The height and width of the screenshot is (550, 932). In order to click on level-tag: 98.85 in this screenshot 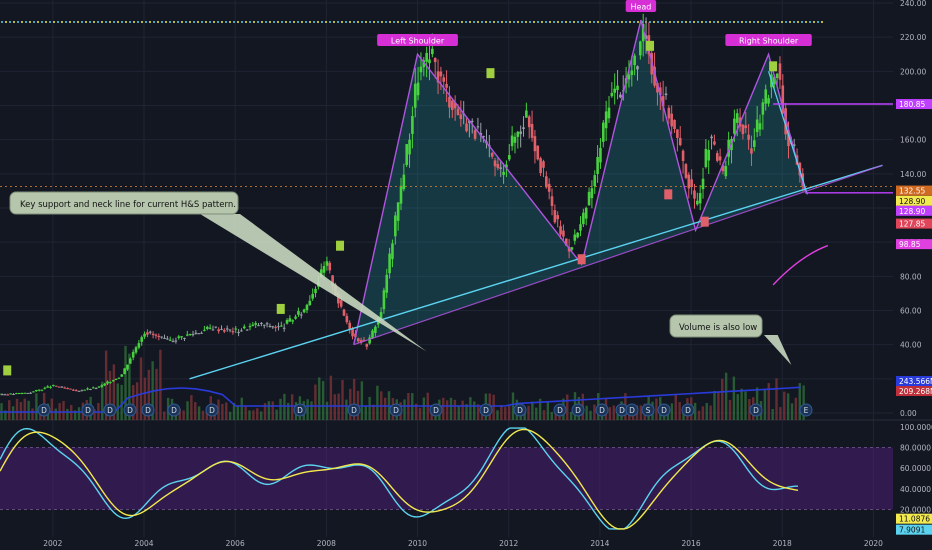, I will do `click(914, 244)`.